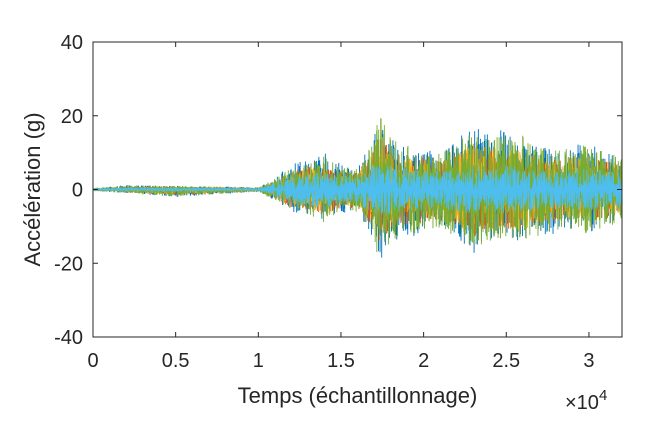  I want to click on x-tick-label: 0, so click(92, 361).